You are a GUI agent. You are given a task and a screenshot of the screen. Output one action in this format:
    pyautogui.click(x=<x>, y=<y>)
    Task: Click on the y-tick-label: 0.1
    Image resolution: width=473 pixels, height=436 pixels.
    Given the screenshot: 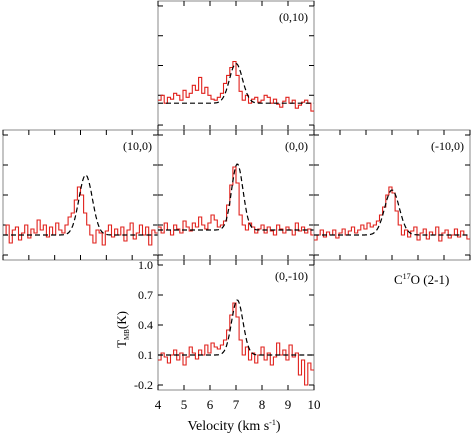 What is the action you would take?
    pyautogui.click(x=145, y=355)
    